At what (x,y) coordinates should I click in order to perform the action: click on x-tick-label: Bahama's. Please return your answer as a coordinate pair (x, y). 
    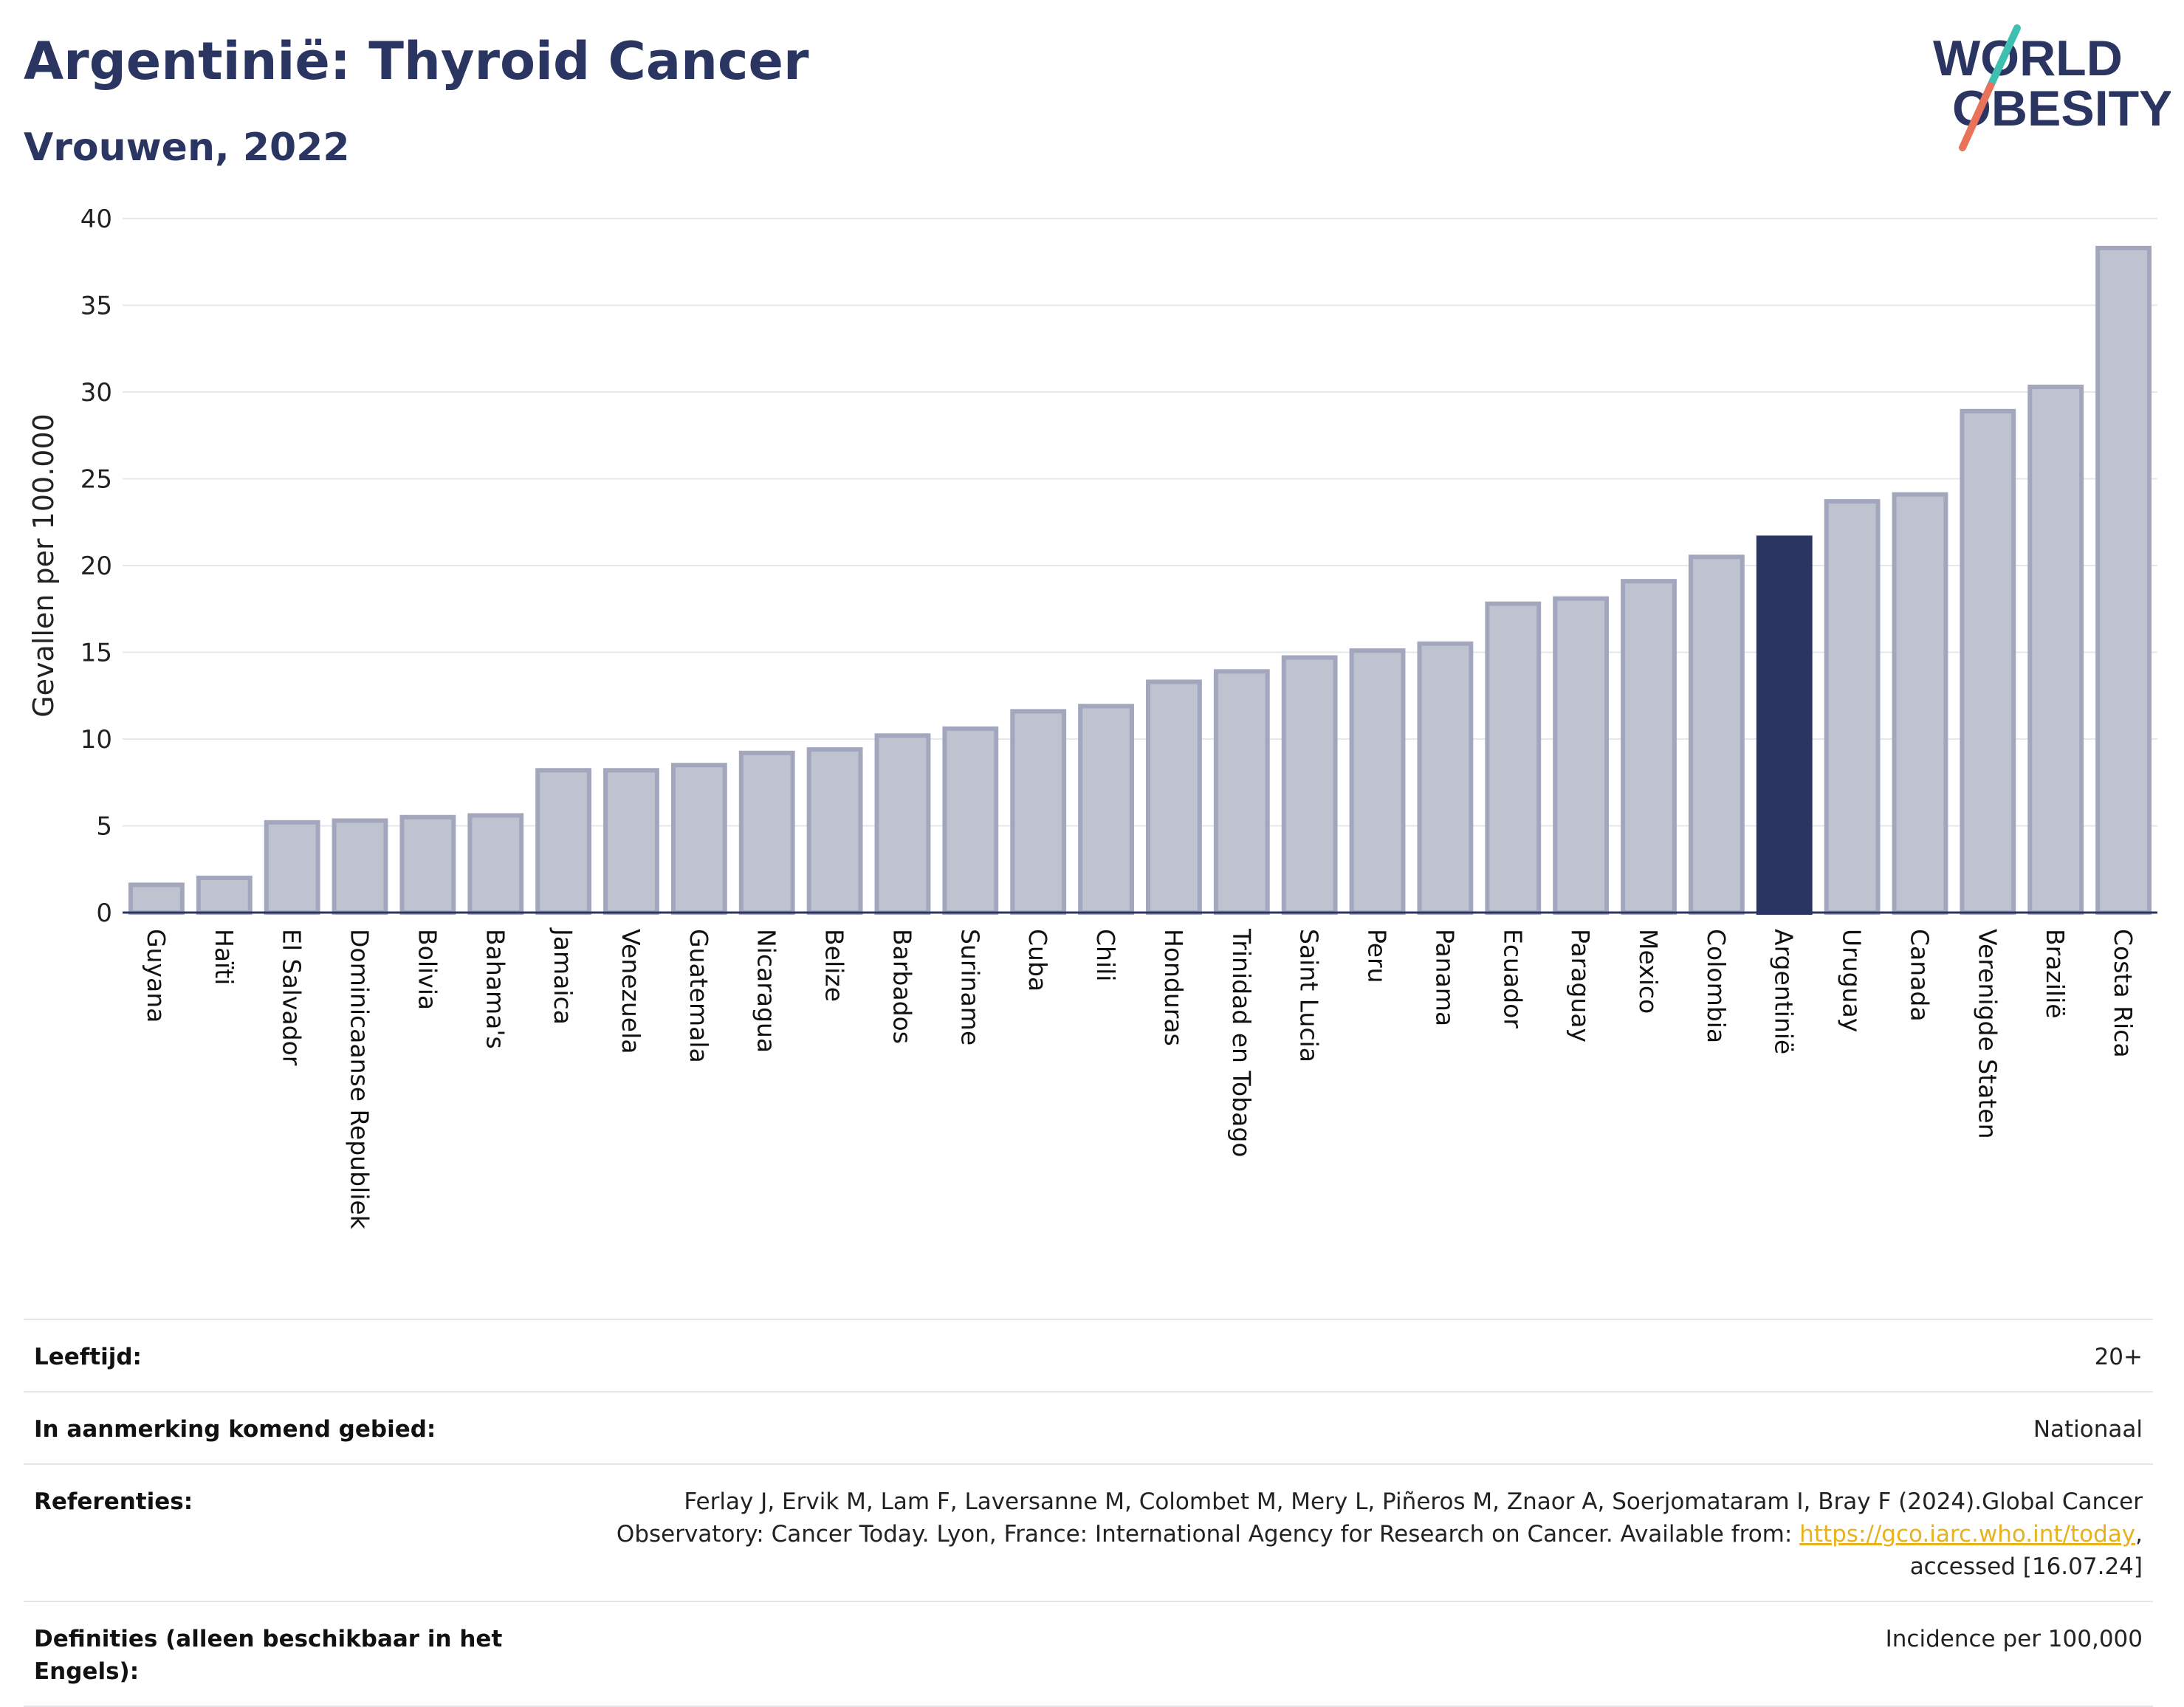
    Looking at the image, I should click on (495, 989).